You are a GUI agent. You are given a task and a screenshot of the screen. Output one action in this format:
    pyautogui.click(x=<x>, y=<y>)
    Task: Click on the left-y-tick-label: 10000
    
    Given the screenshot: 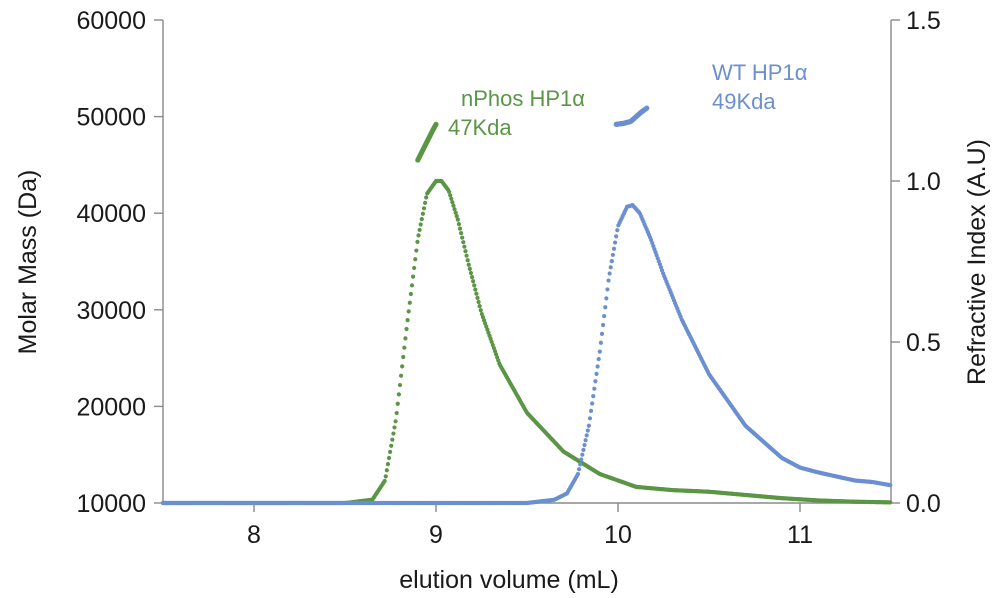 What is the action you would take?
    pyautogui.click(x=111, y=504)
    